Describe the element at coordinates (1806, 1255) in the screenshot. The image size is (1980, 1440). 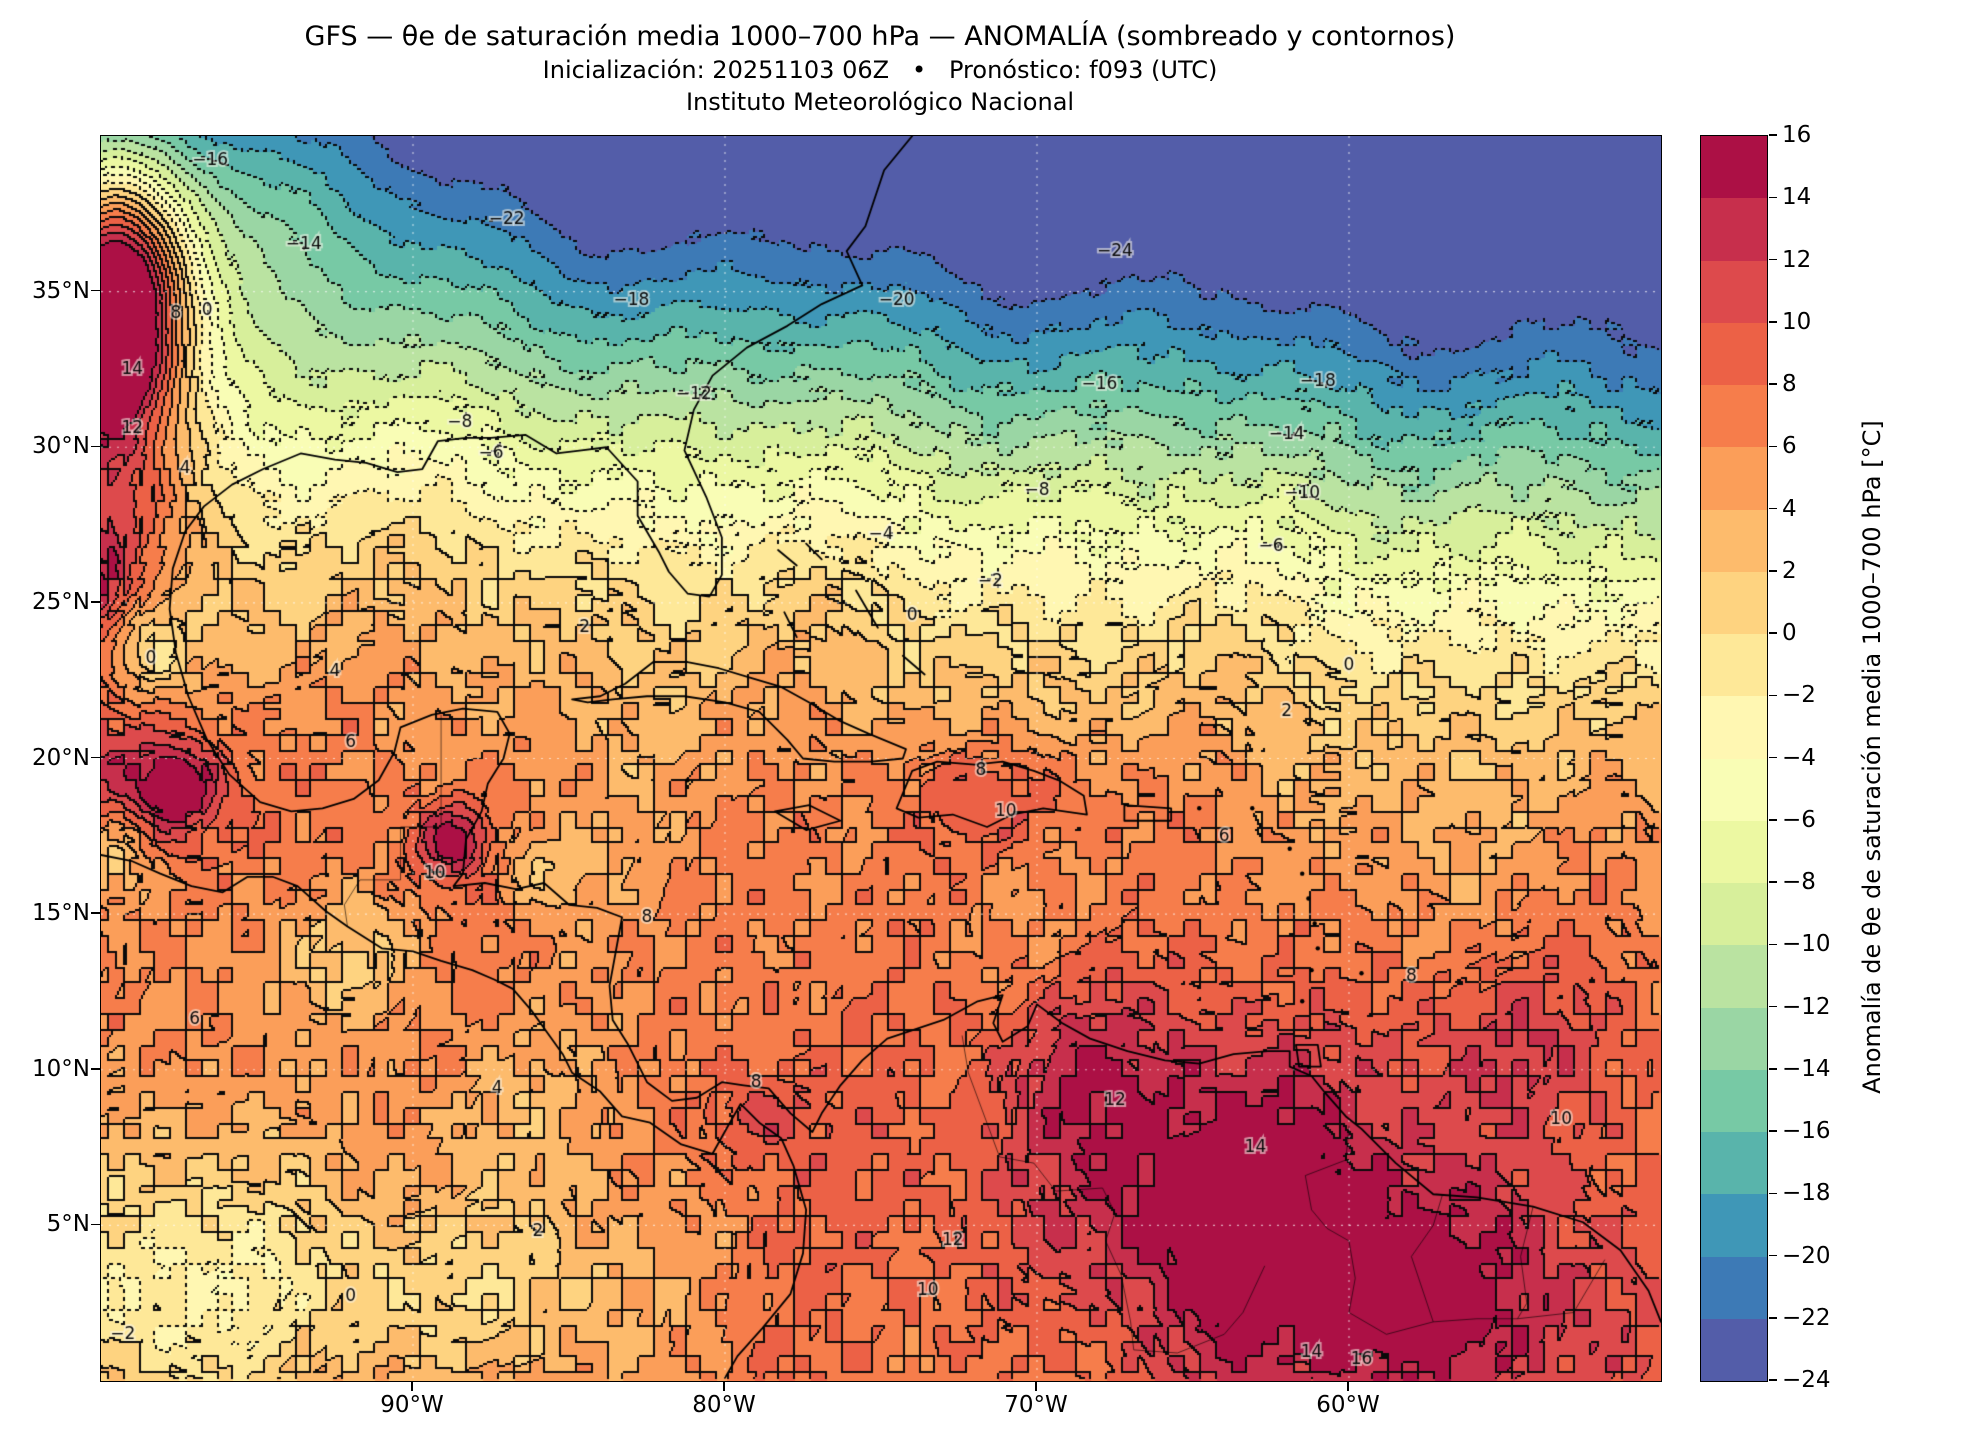
I see `colorbar-tick-label: −20` at that location.